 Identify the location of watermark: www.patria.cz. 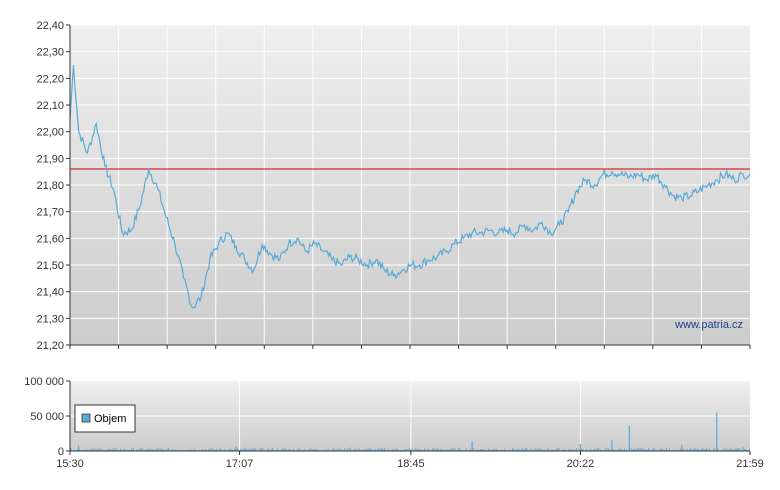
(708, 325).